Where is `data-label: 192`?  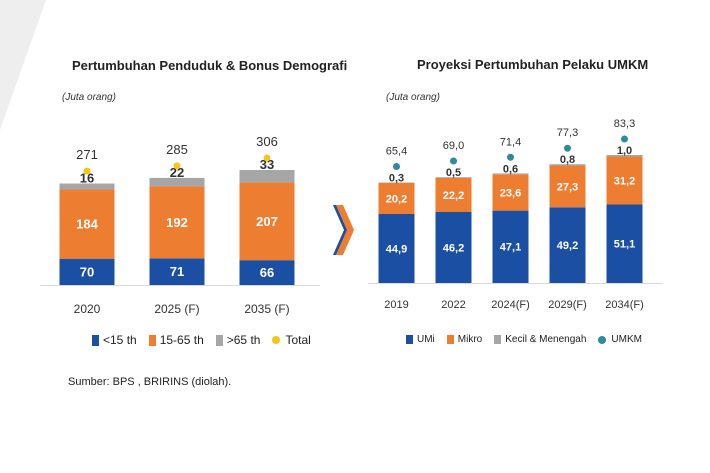
data-label: 192 is located at coordinates (177, 222).